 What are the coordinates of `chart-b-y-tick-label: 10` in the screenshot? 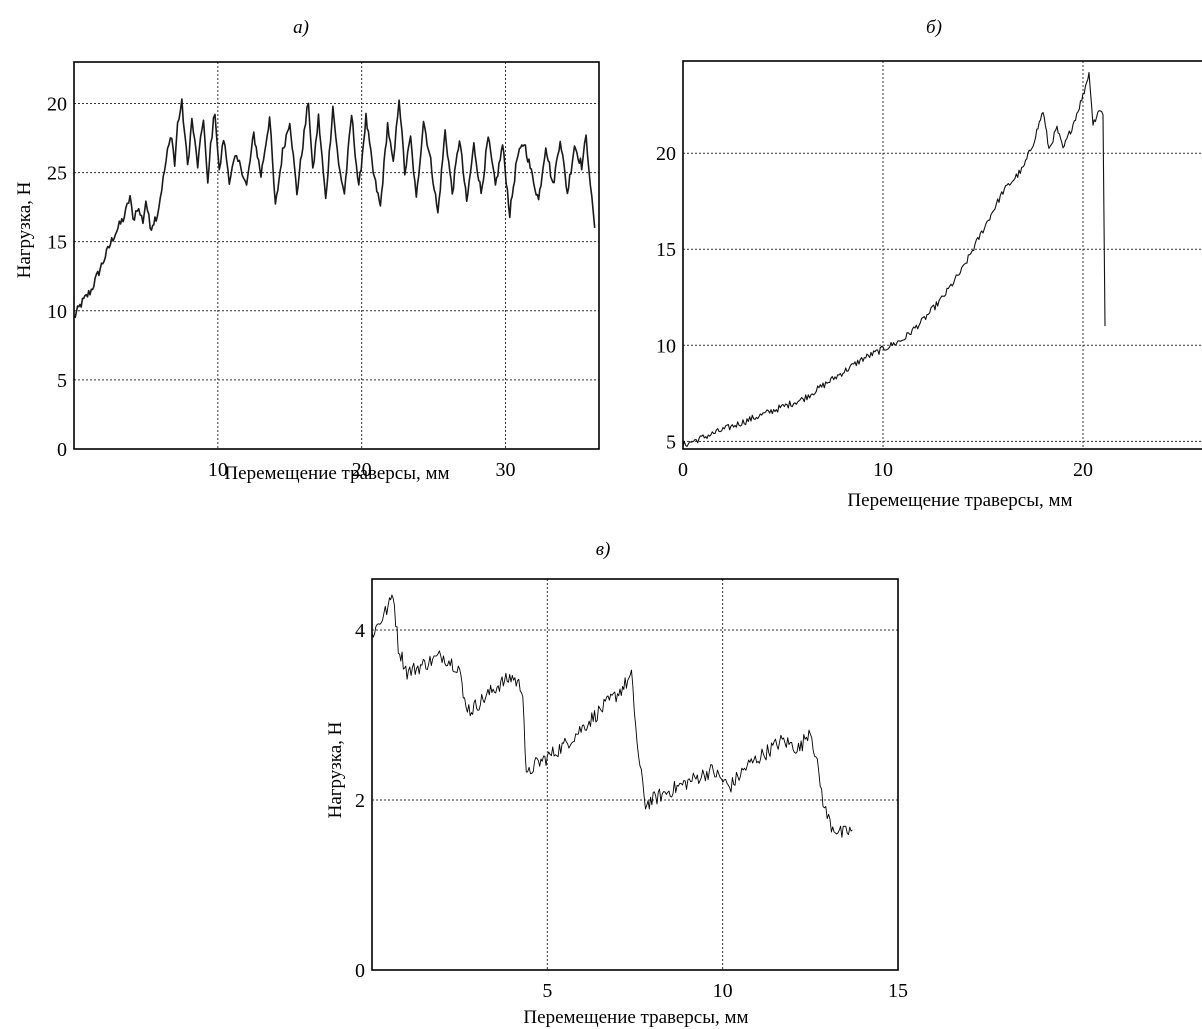 It's located at (666, 346).